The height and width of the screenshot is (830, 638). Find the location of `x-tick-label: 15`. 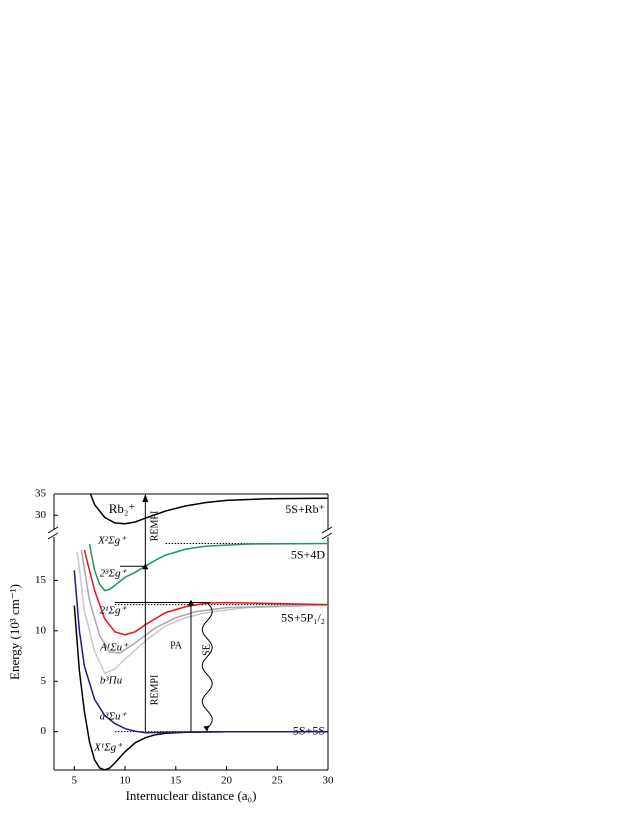

x-tick-label: 15 is located at coordinates (176, 781).